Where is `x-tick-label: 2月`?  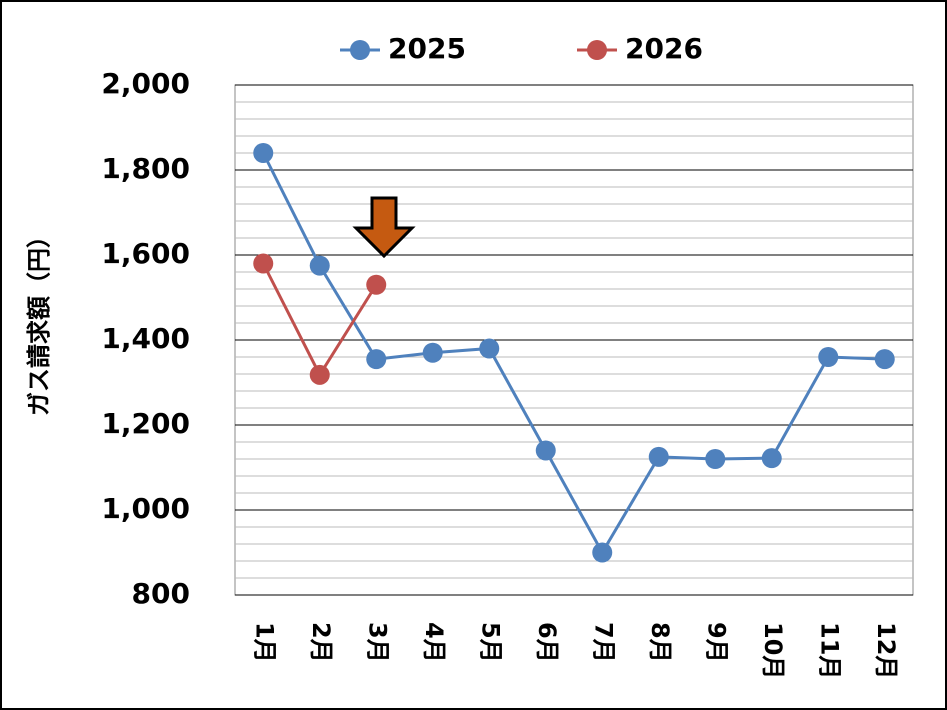 x-tick-label: 2月 is located at coordinates (321, 642).